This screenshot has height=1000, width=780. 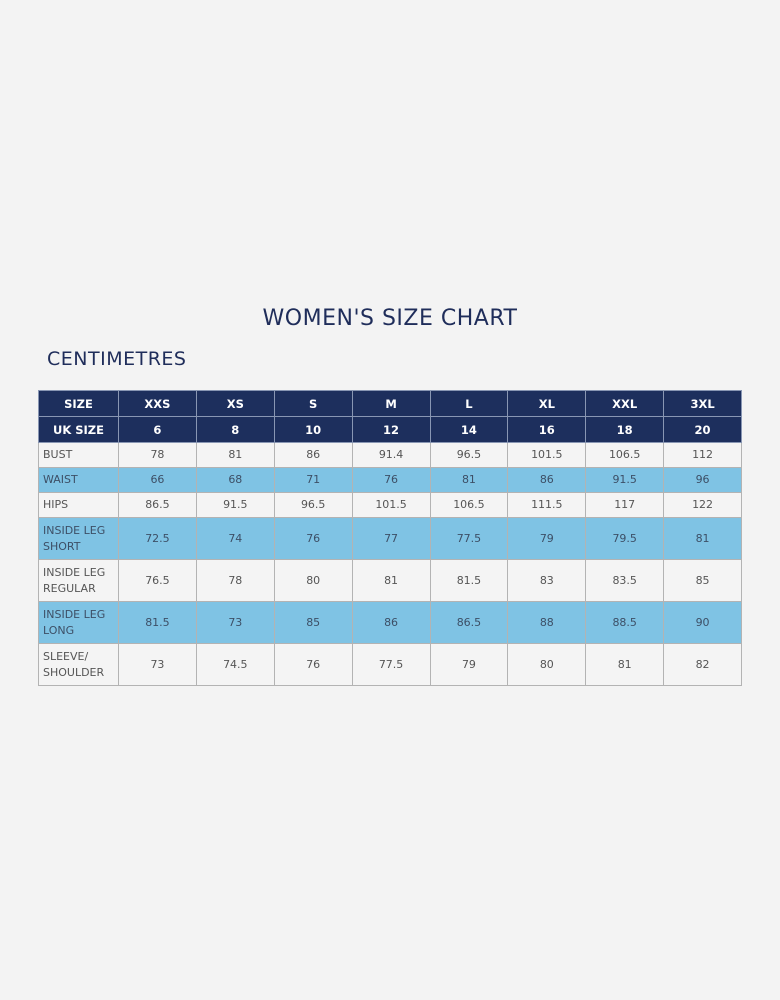 I want to click on row-label: SIZE, so click(x=78, y=403).